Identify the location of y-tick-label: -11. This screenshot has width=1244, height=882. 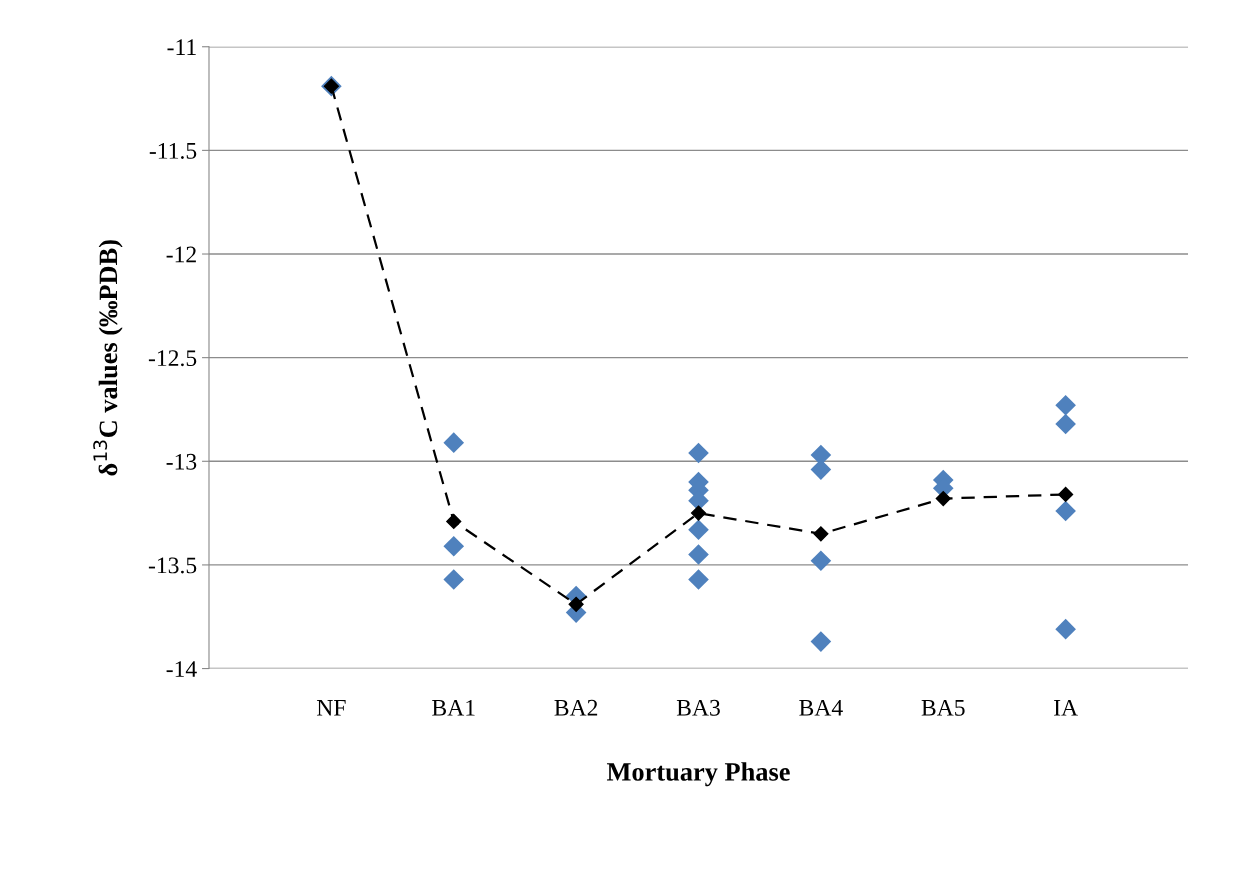
(181, 47).